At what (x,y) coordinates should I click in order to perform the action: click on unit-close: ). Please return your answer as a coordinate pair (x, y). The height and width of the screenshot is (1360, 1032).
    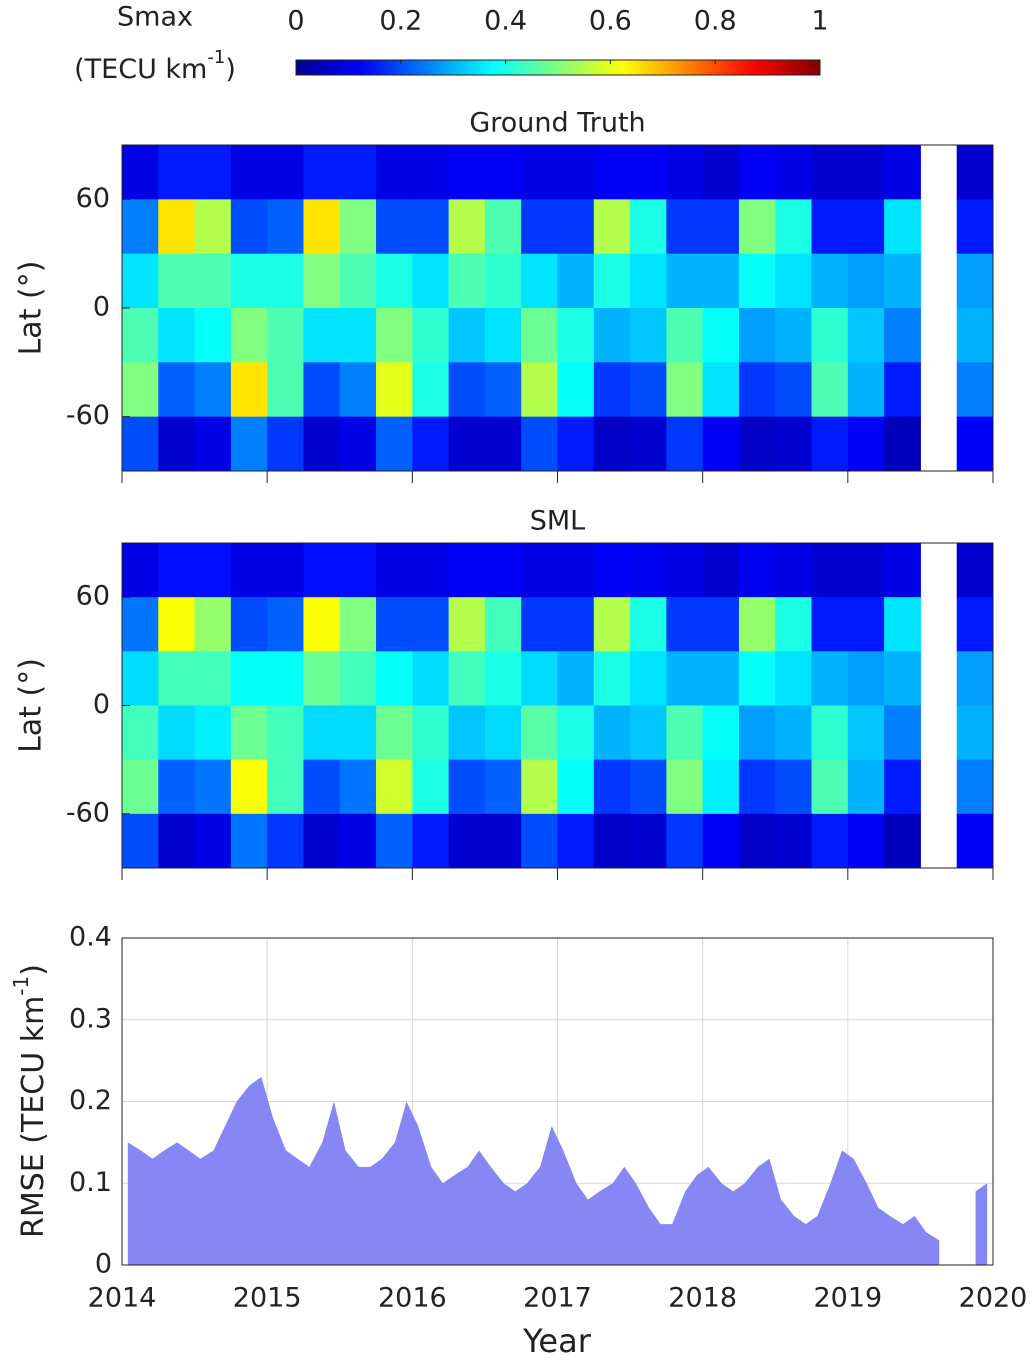
    Looking at the image, I should click on (230, 69).